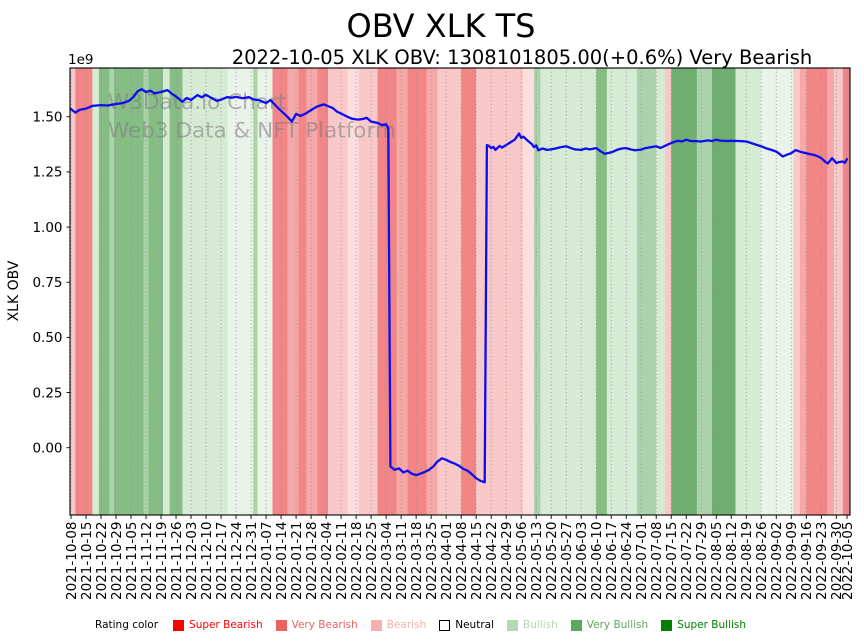  I want to click on chart-title: OBV XLK TS, so click(441, 26).